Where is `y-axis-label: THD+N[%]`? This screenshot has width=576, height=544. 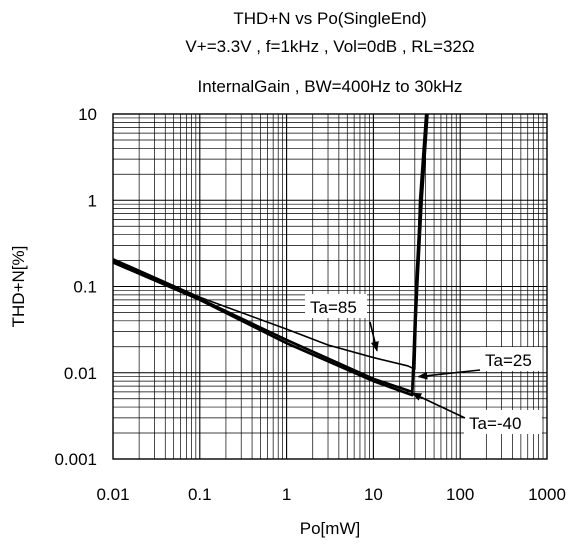 y-axis-label: THD+N[%] is located at coordinates (18, 287).